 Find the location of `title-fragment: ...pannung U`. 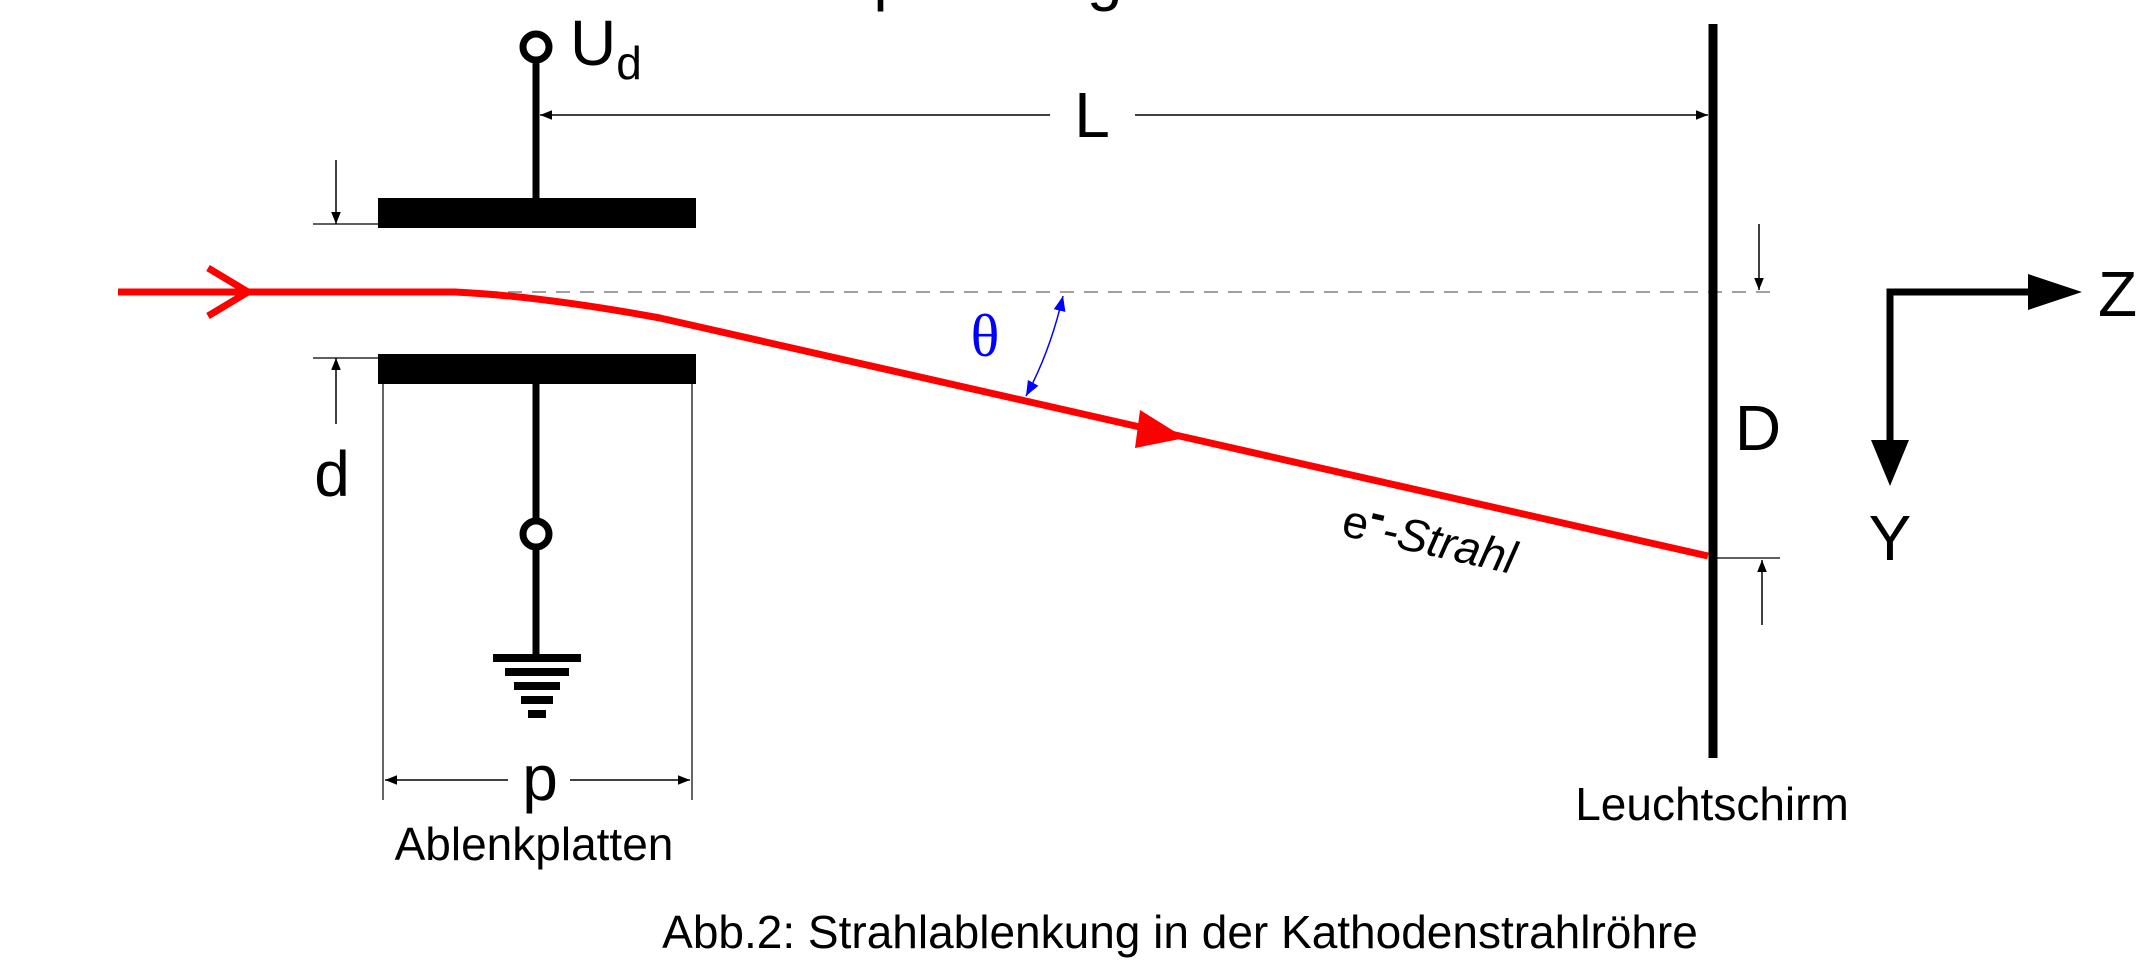

title-fragment: ...pannung U is located at coordinates (1003, 6).